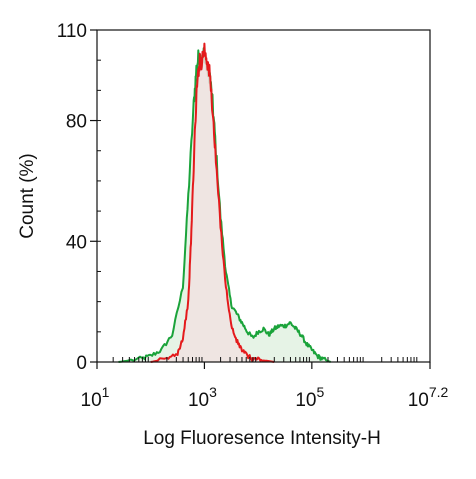  I want to click on x-axis-ticks: 10¹ 10³ 10⁵ 107.2, so click(265, 386).